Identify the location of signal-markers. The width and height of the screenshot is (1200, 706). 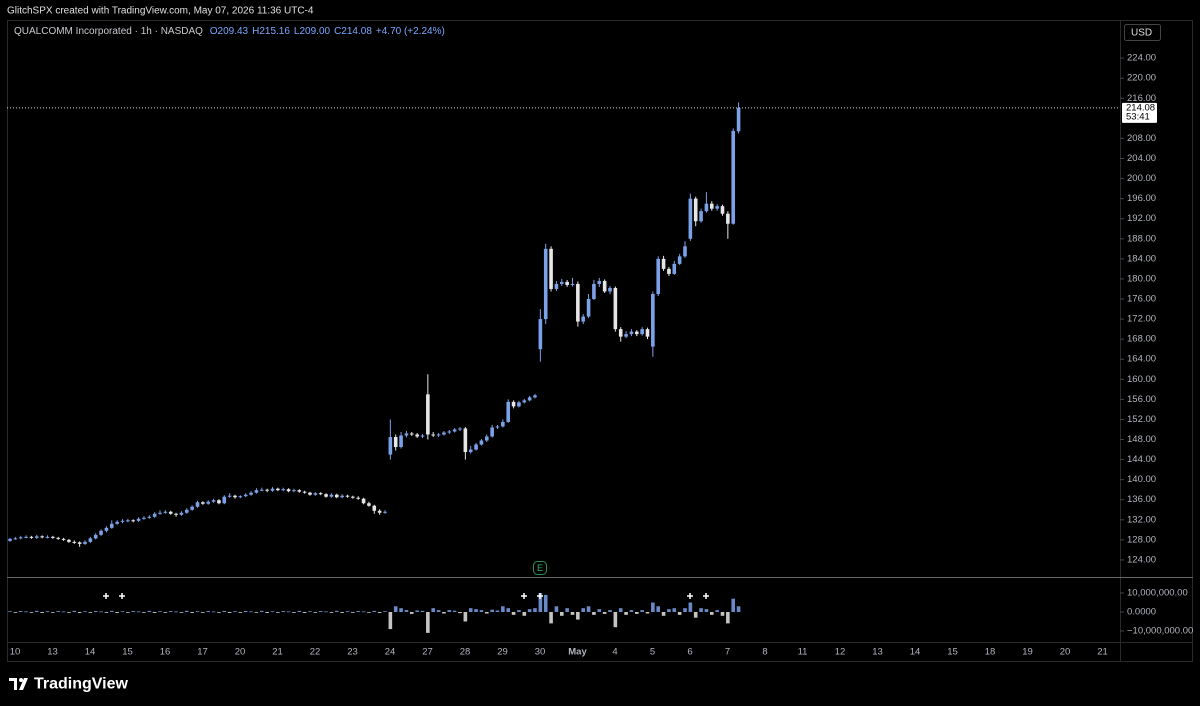
(406, 596).